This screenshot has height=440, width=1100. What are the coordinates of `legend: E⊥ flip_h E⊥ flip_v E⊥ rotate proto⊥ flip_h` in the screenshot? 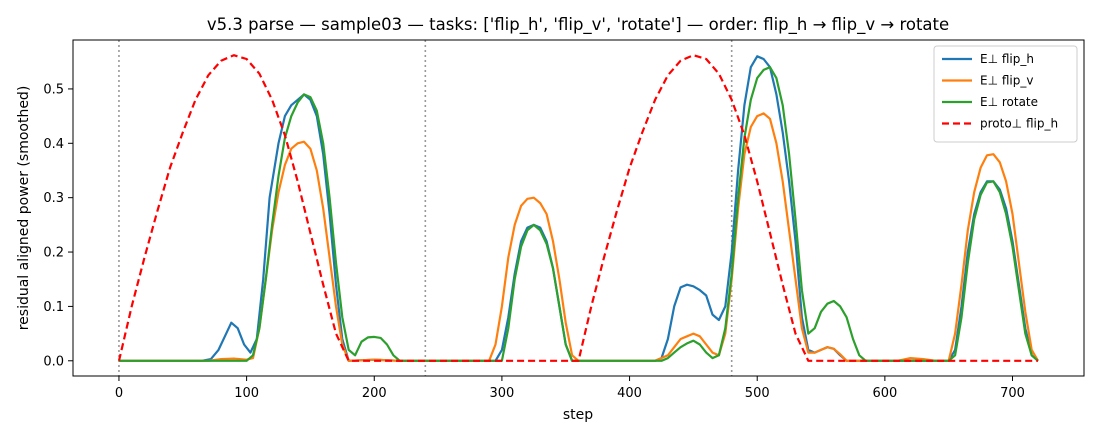 It's located at (1005, 94).